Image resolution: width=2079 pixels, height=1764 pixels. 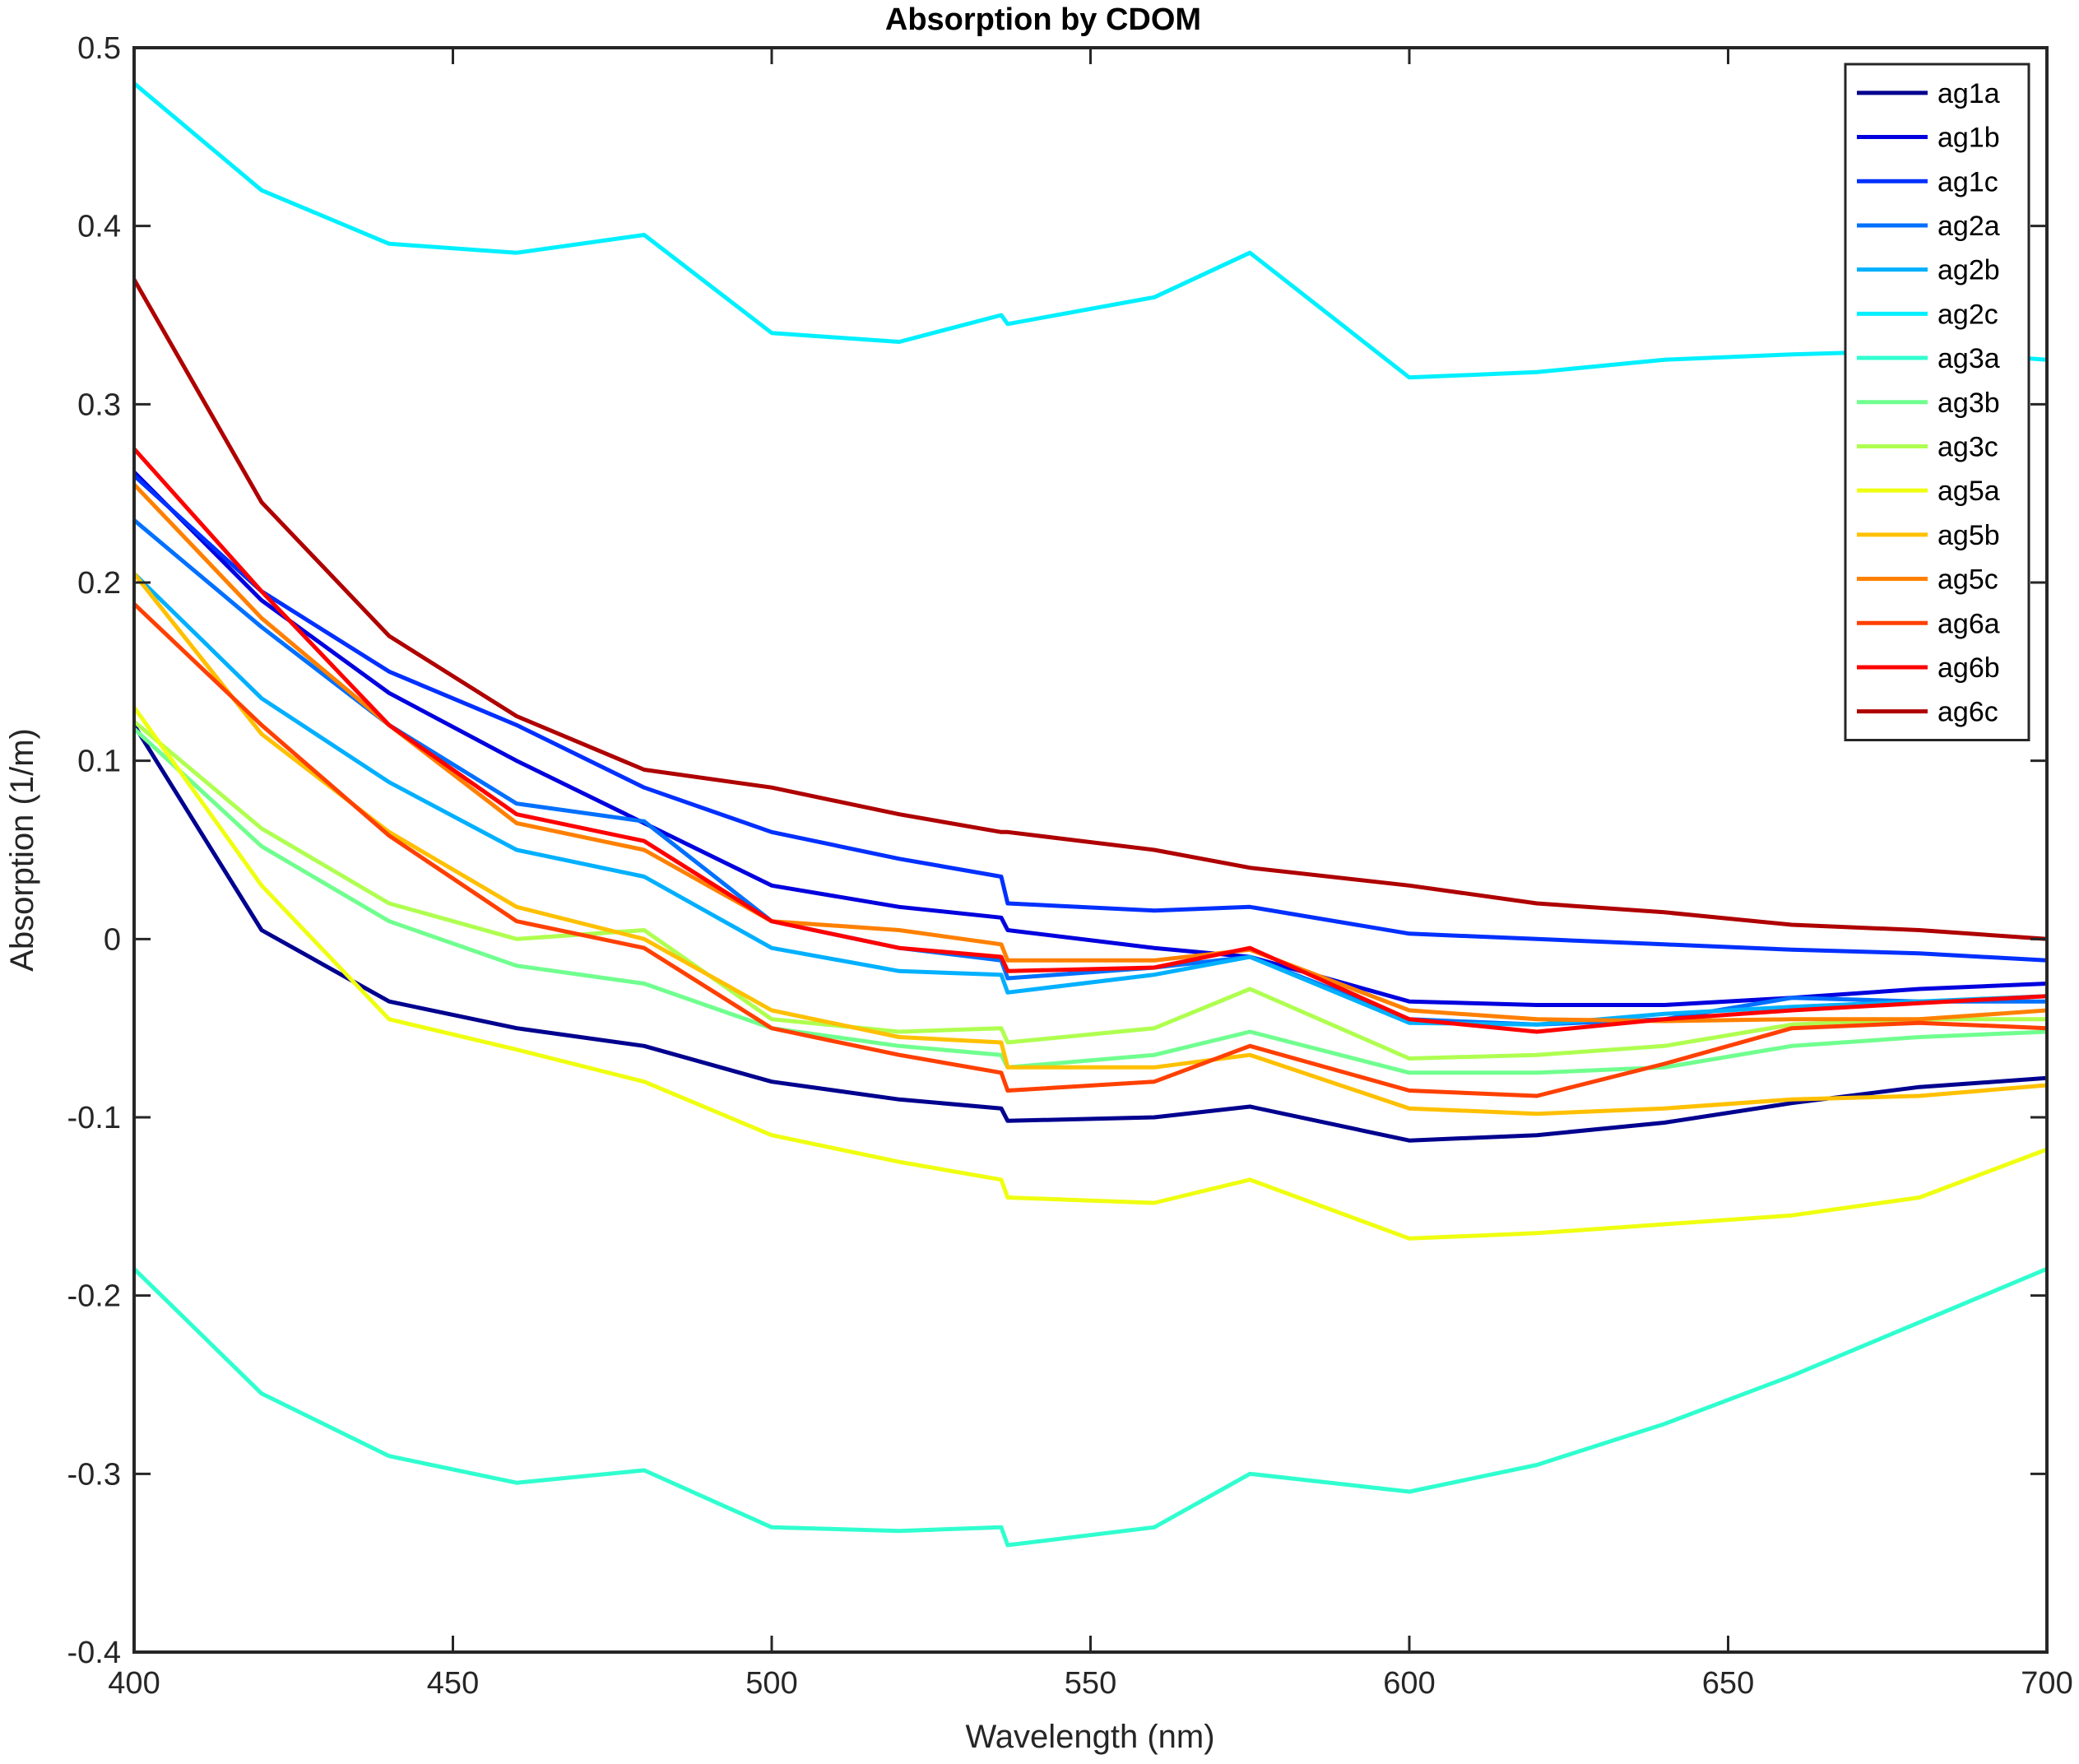 What do you see at coordinates (1968, 138) in the screenshot?
I see `legend-label-ag1b: ag1b` at bounding box center [1968, 138].